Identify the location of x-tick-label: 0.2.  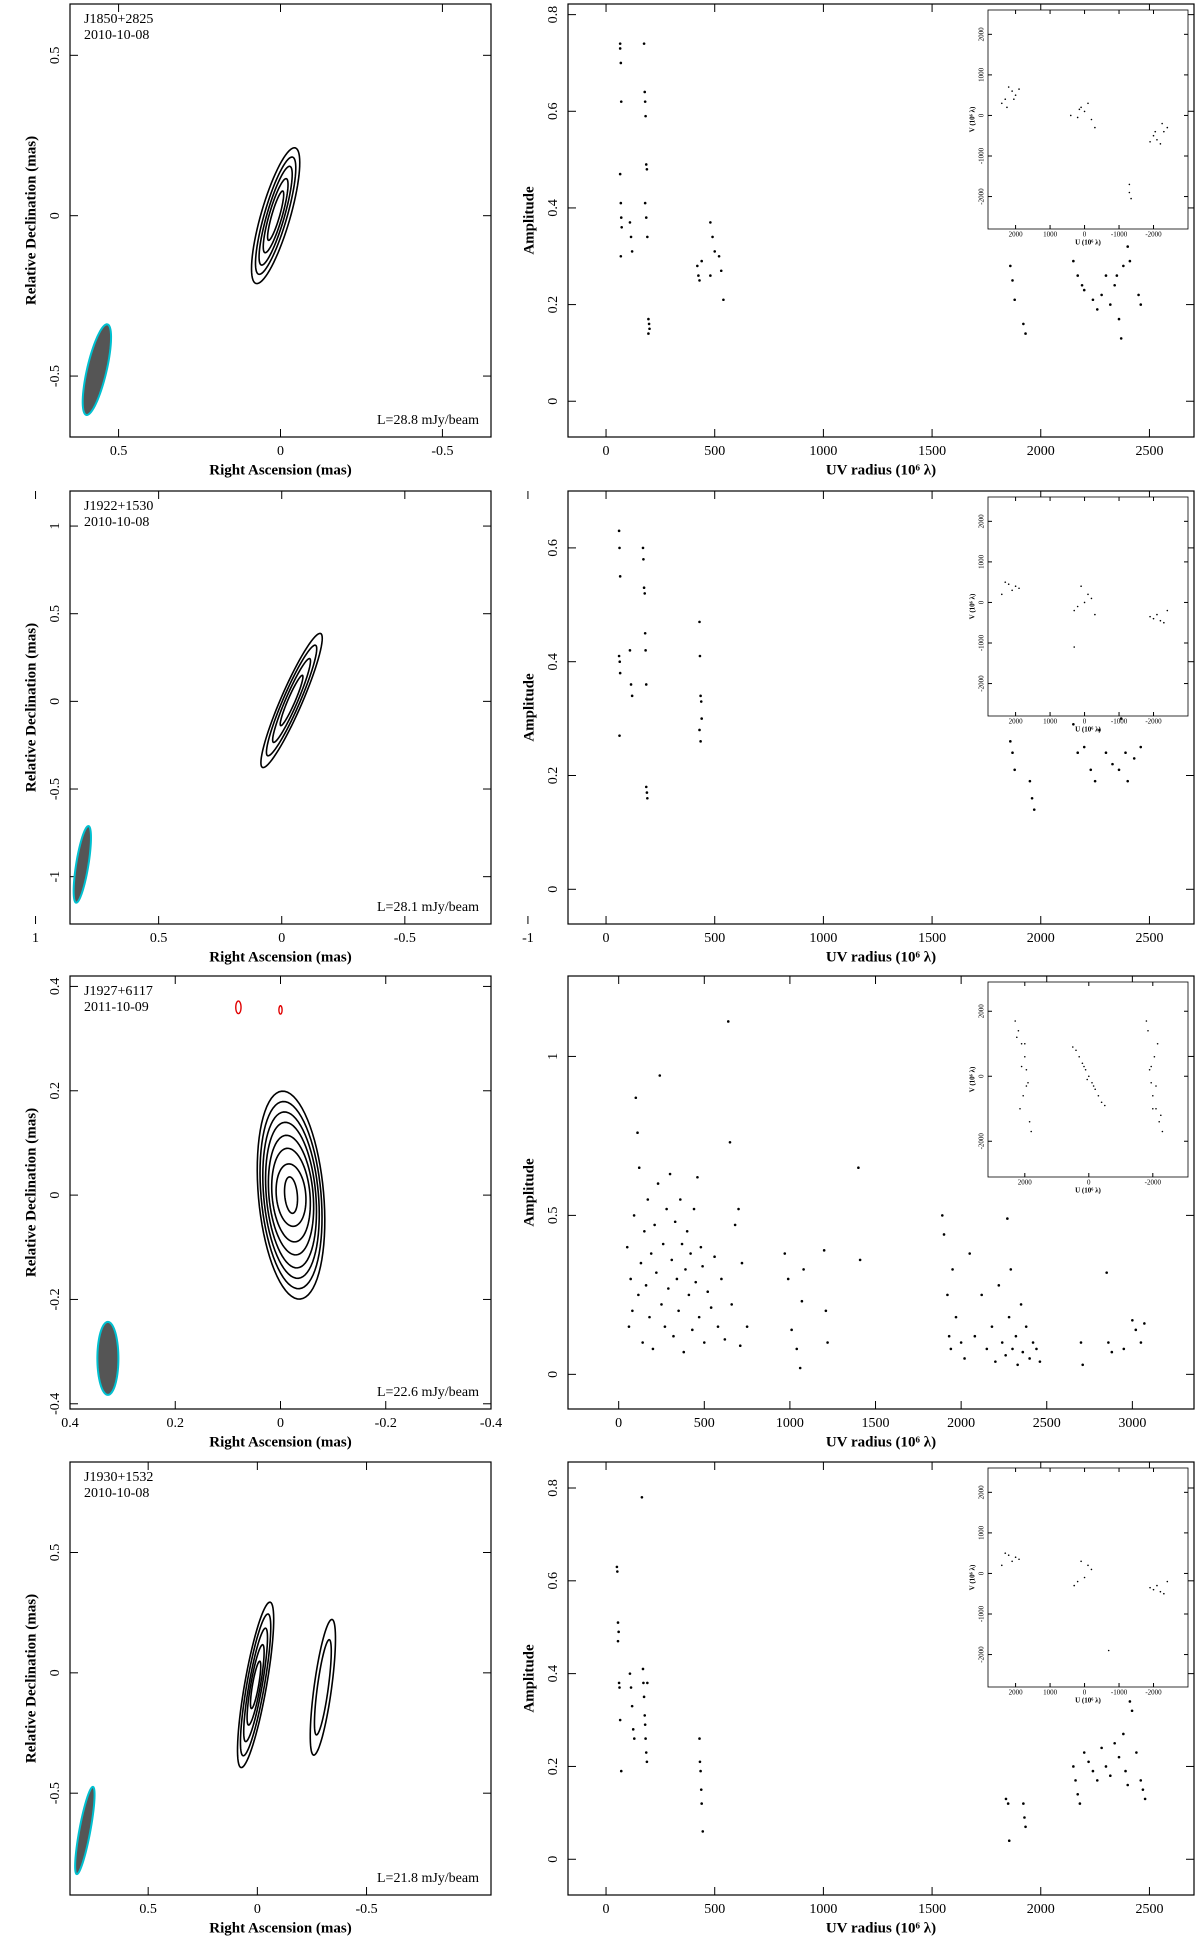
(176, 1423).